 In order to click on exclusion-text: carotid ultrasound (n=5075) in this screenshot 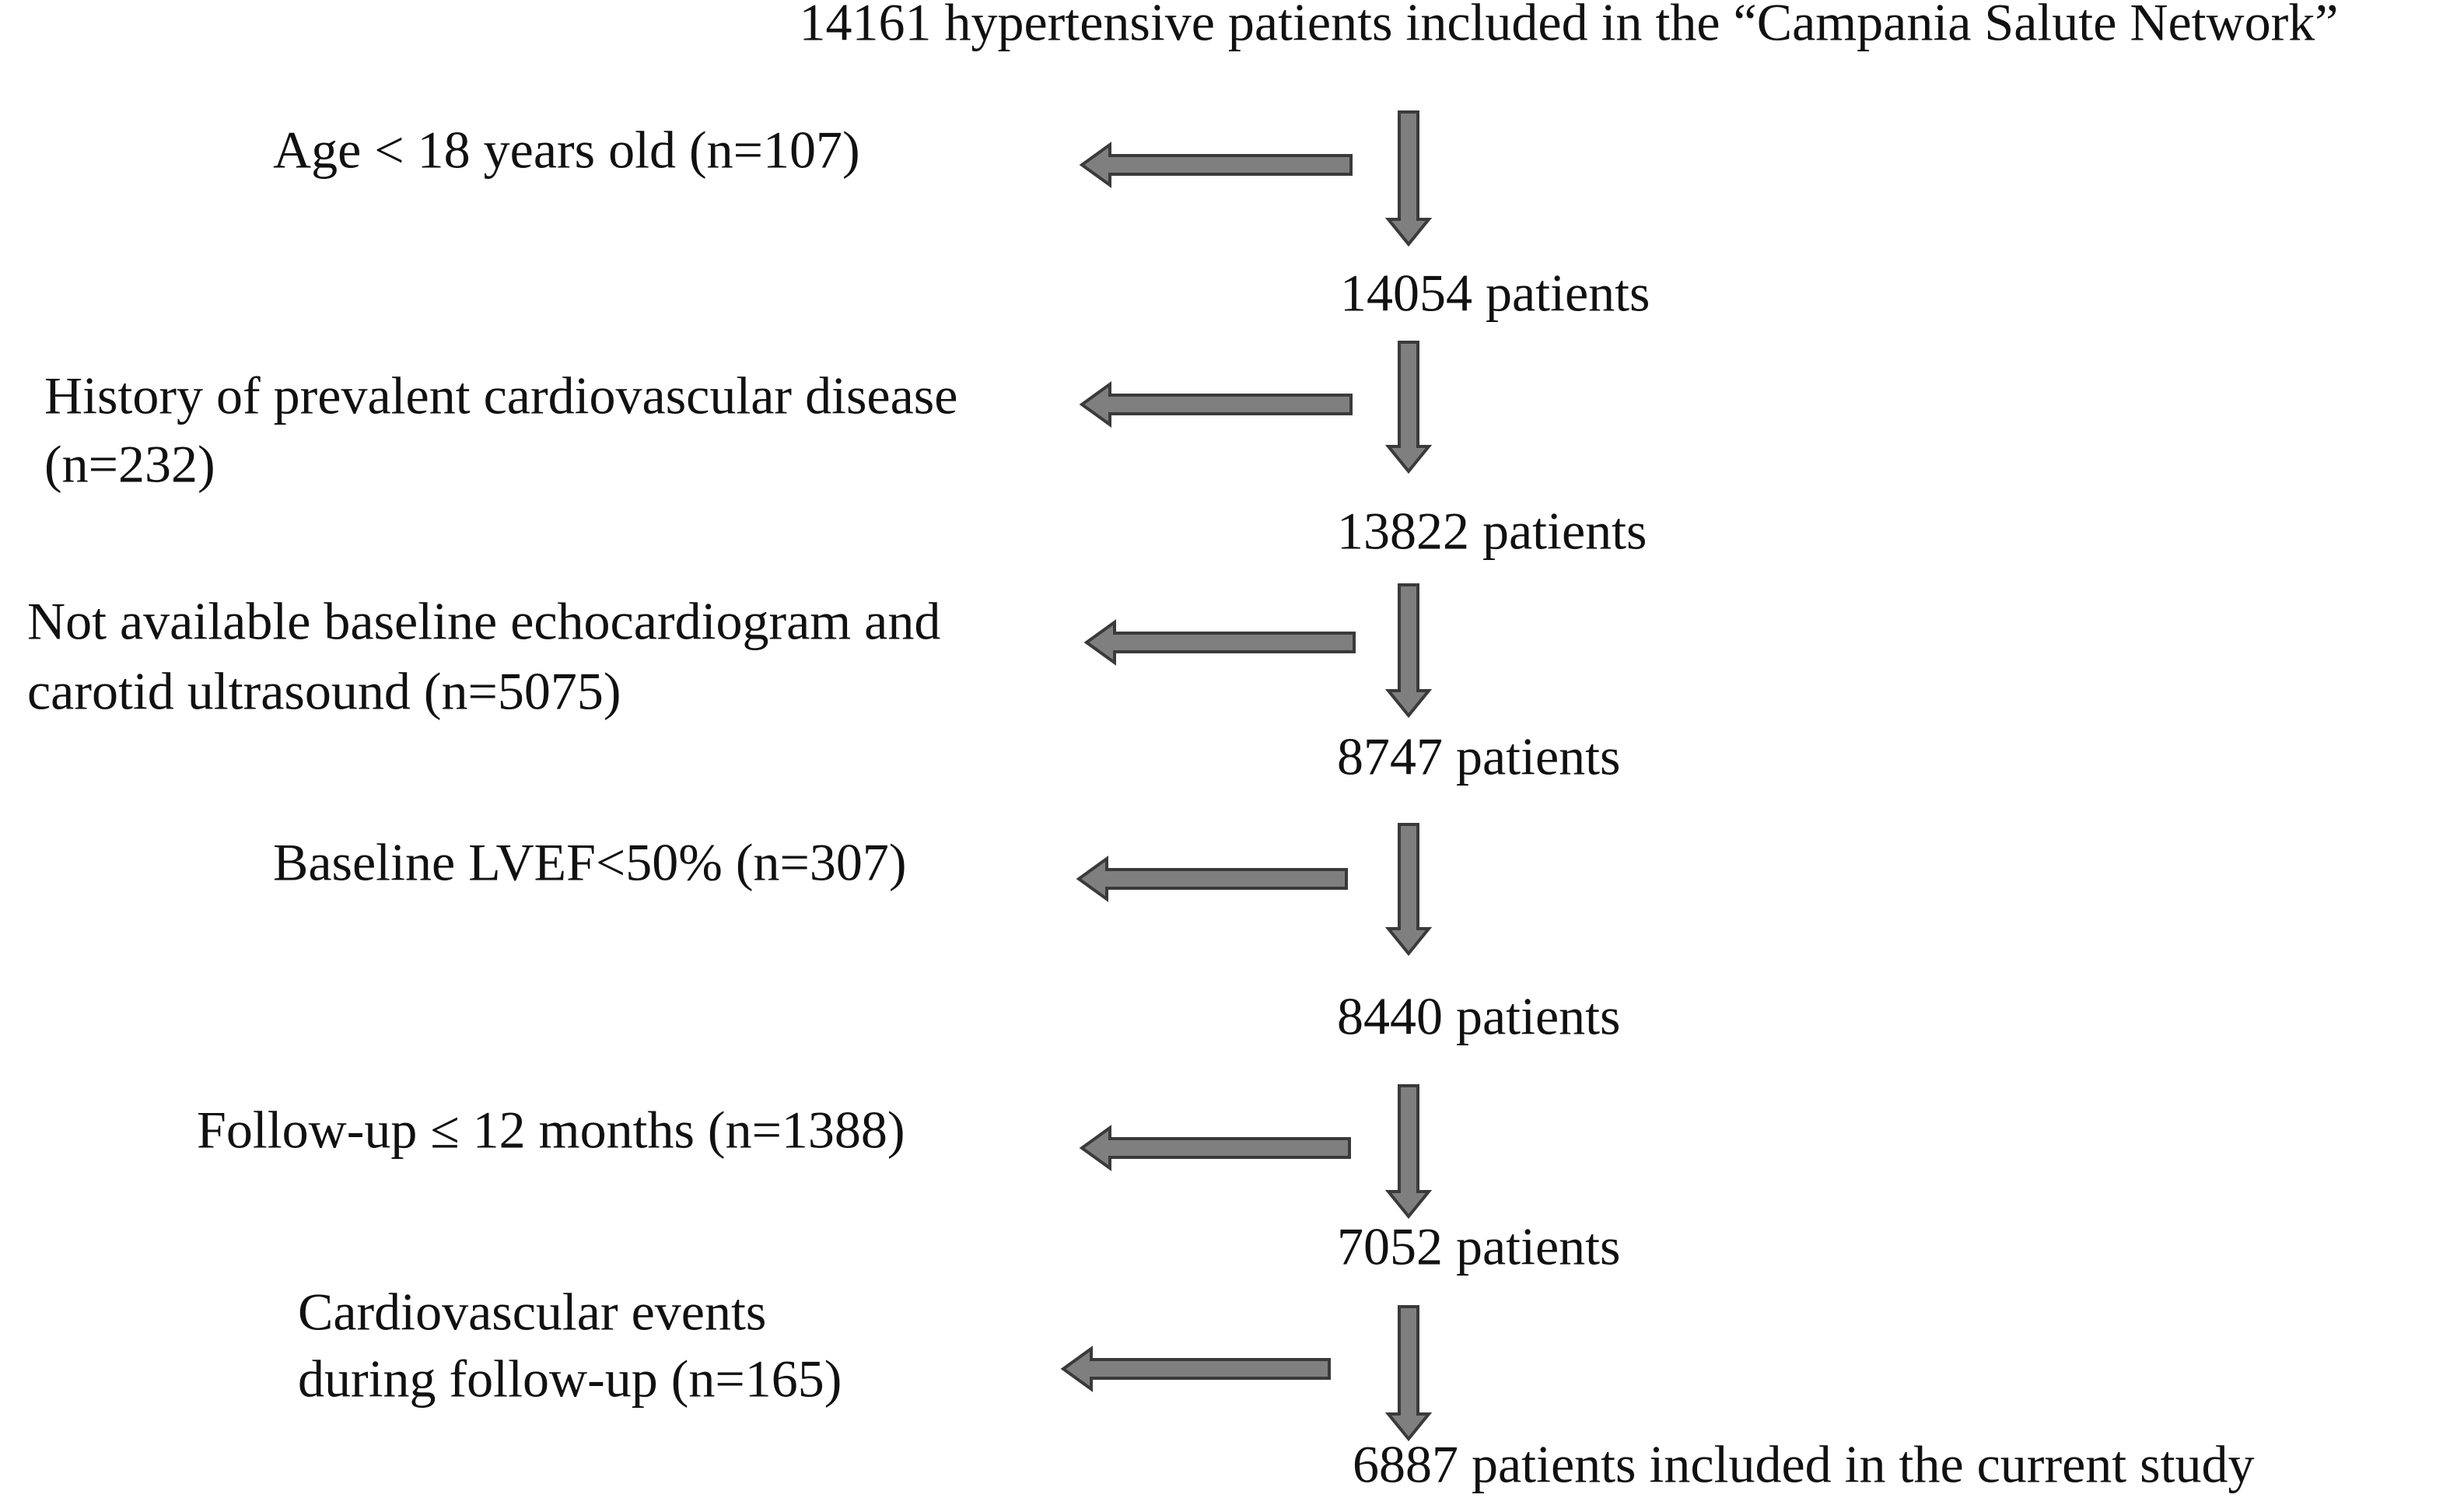, I will do `click(324, 692)`.